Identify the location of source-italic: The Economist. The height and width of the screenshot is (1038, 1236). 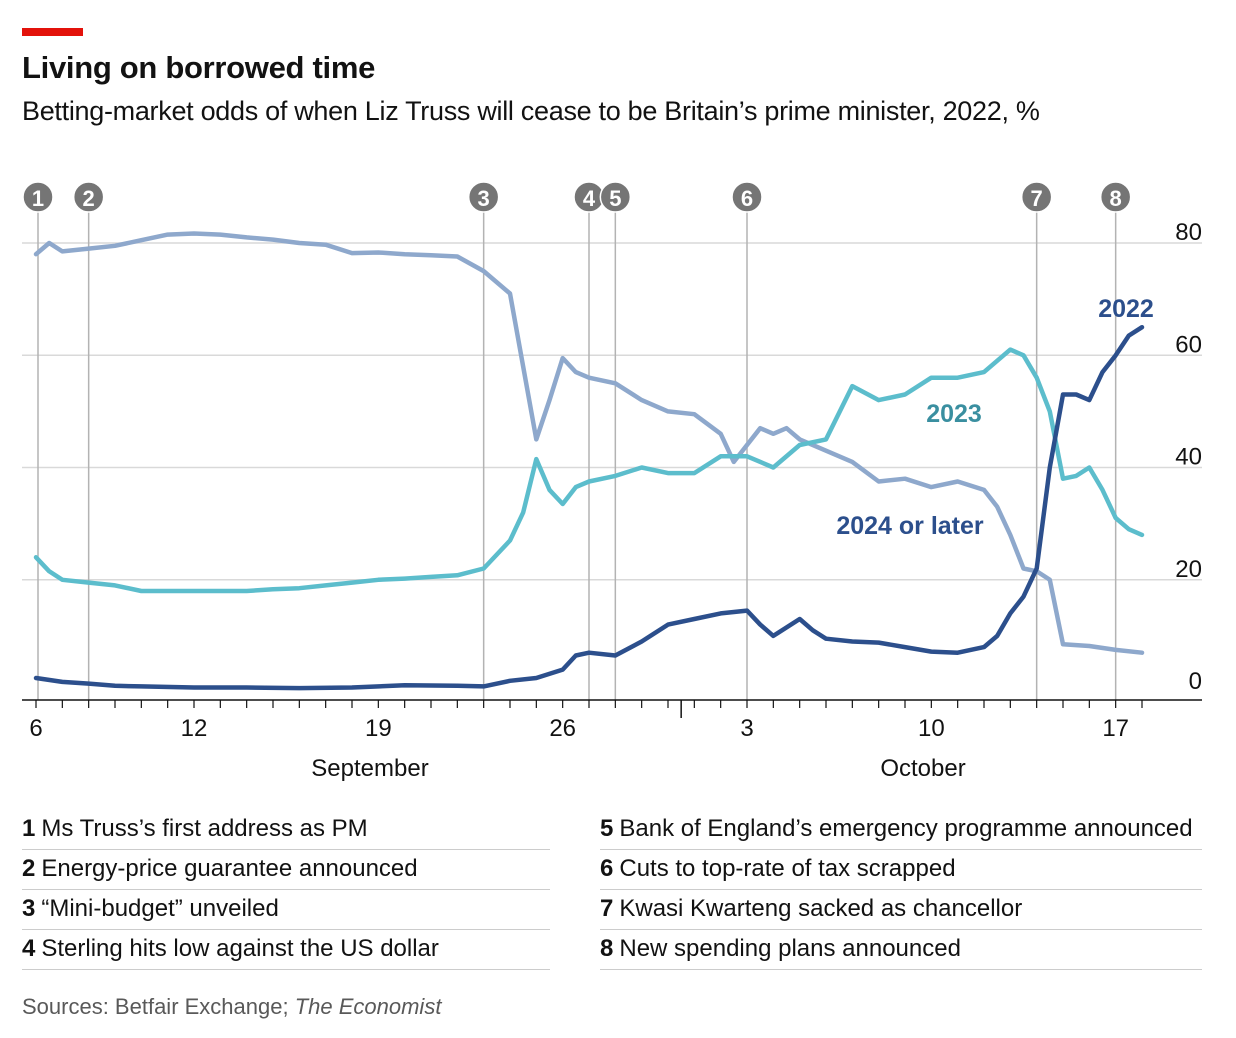
(368, 1006).